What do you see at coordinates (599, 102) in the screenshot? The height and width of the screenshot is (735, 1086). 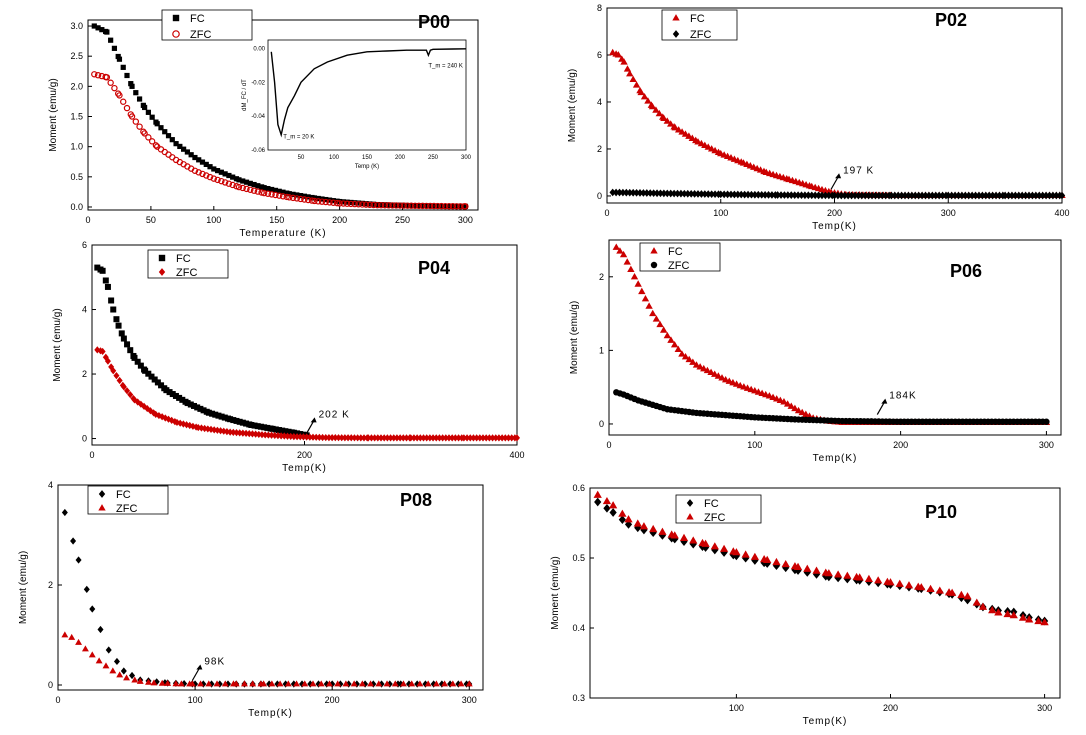 I see `y-tick-label: 4` at bounding box center [599, 102].